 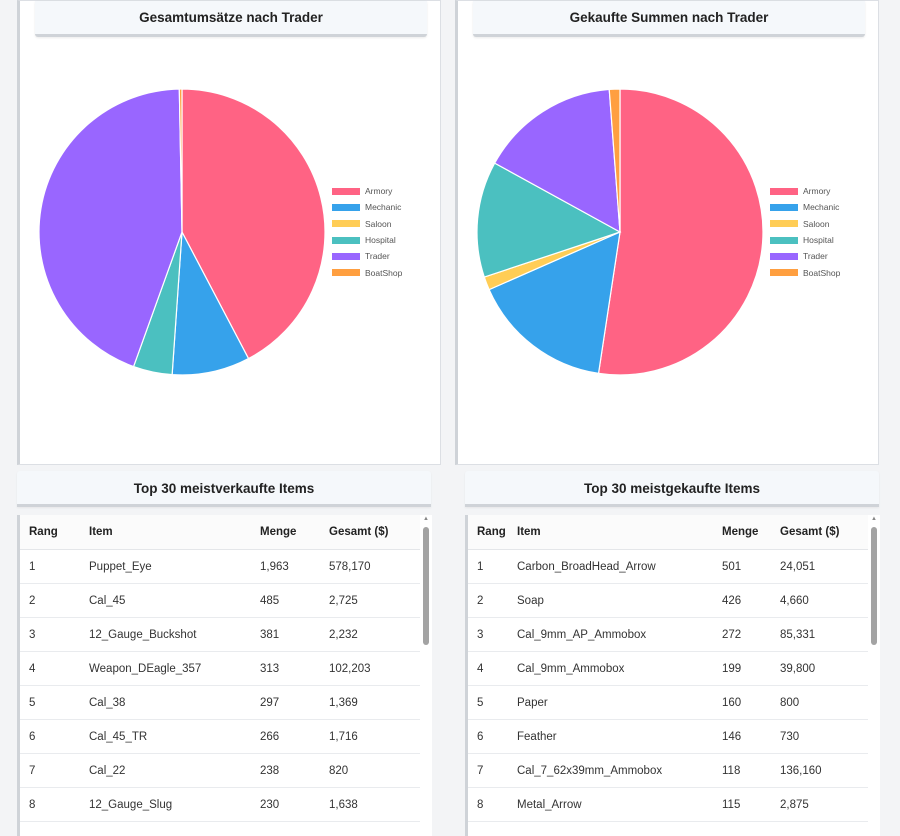 I want to click on cell-rang: 8, so click(x=54, y=804).